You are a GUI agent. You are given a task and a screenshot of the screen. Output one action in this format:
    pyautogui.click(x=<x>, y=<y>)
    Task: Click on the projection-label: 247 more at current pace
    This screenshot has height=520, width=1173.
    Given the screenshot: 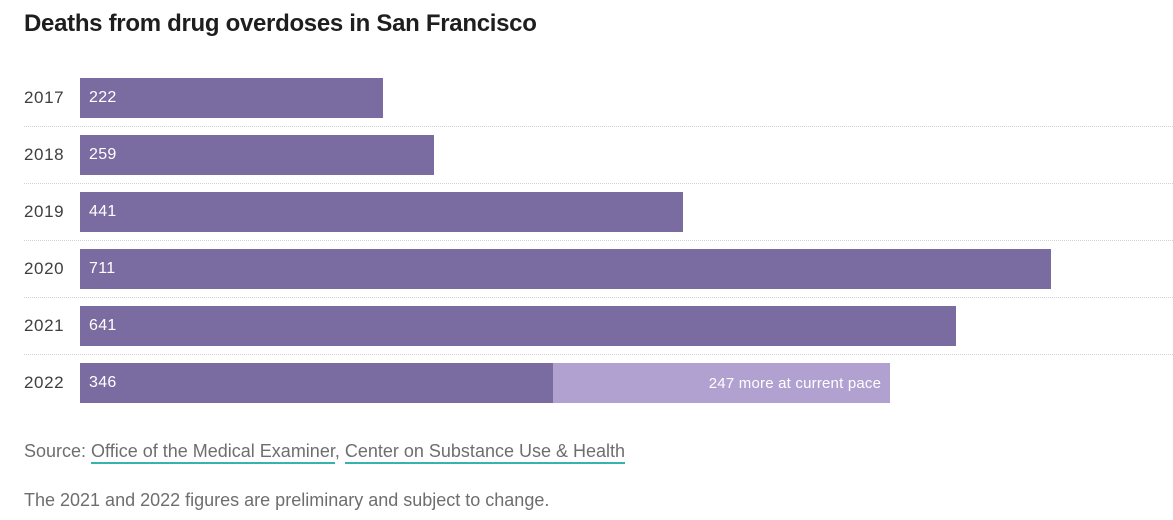 What is the action you would take?
    pyautogui.click(x=795, y=383)
    